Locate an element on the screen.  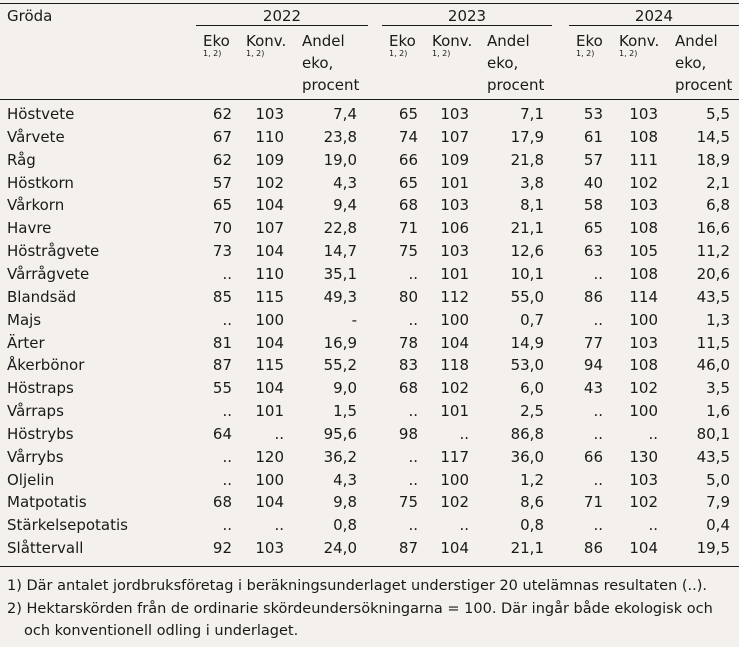
andel-eko-value: 5,0 is located at coordinates (718, 479).